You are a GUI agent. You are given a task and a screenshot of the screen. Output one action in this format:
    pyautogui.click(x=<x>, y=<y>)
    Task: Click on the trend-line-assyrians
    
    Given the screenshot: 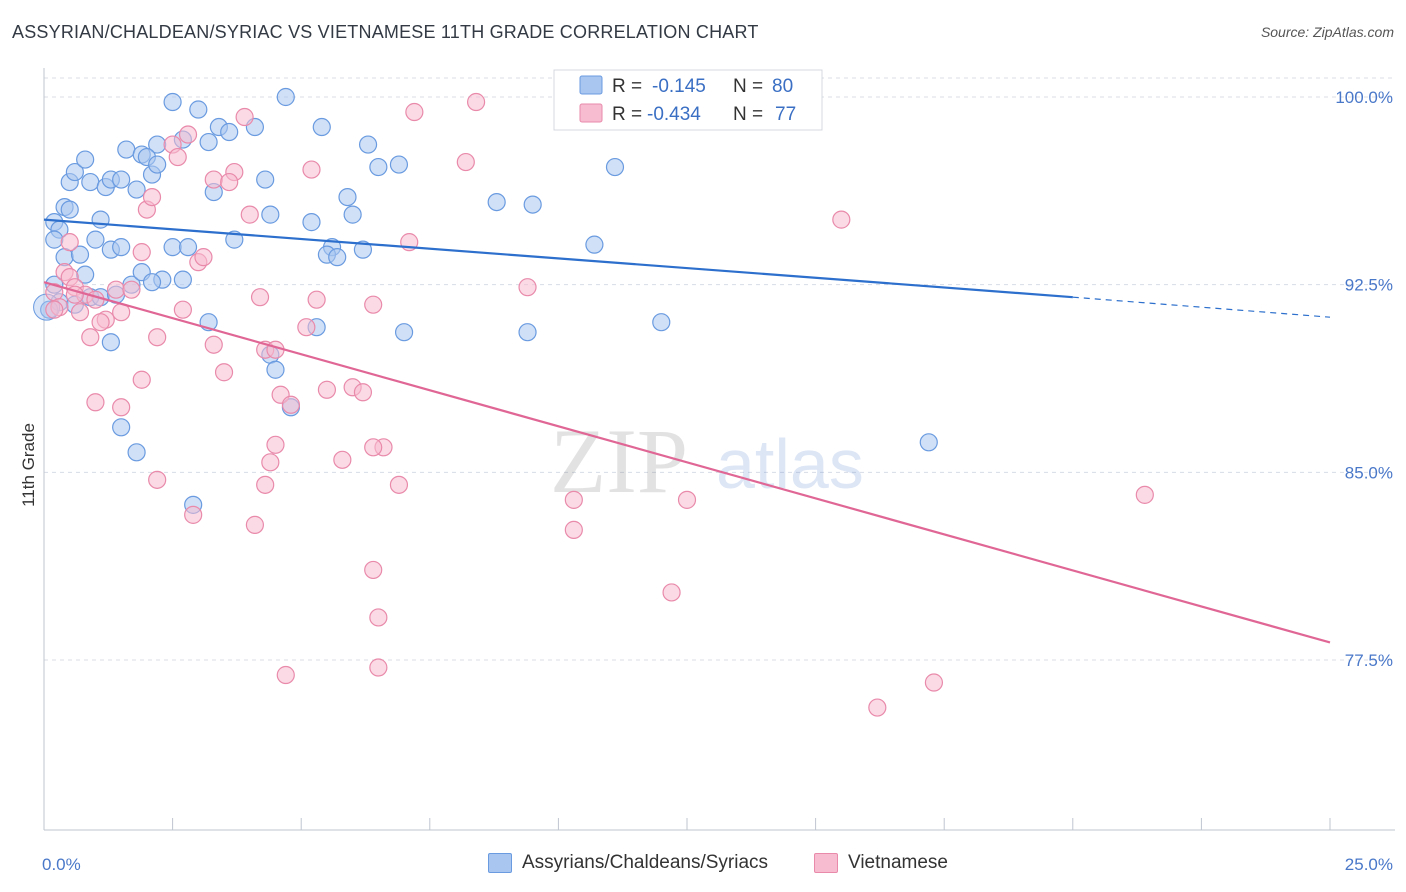 What is the action you would take?
    pyautogui.click(x=558, y=258)
    